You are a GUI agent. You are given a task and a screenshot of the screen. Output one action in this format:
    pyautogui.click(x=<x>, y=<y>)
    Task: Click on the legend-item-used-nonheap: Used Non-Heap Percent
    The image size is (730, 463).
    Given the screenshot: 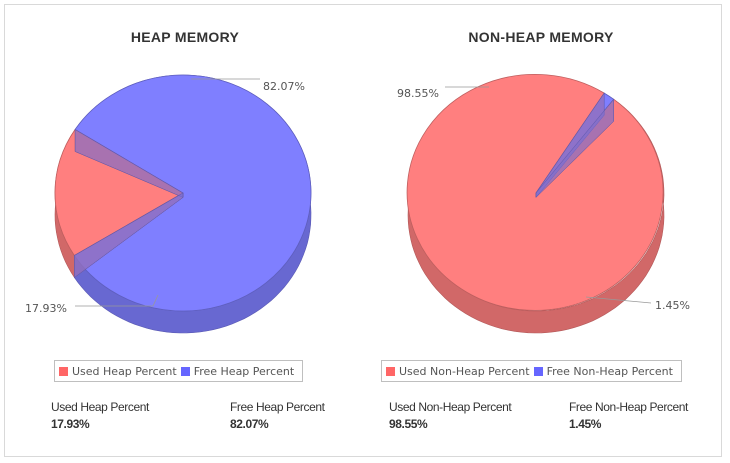 What is the action you would take?
    pyautogui.click(x=458, y=371)
    